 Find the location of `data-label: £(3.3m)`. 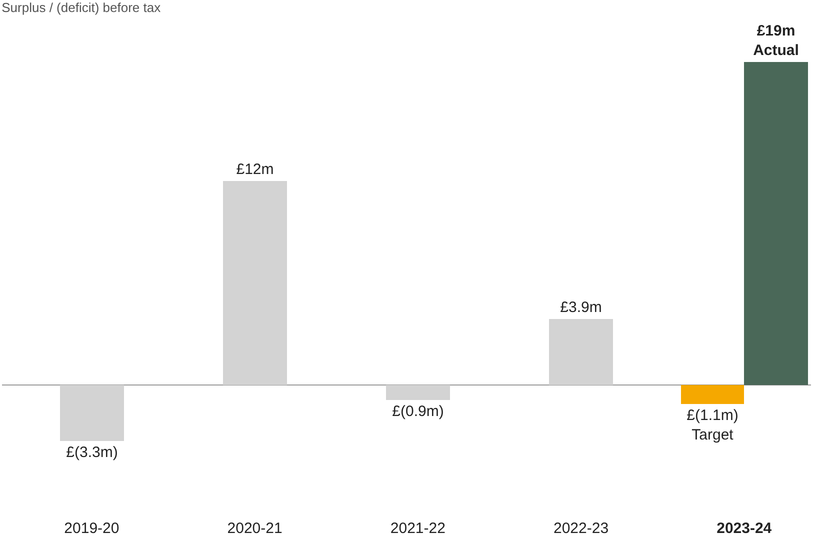

data-label: £(3.3m) is located at coordinates (92, 452).